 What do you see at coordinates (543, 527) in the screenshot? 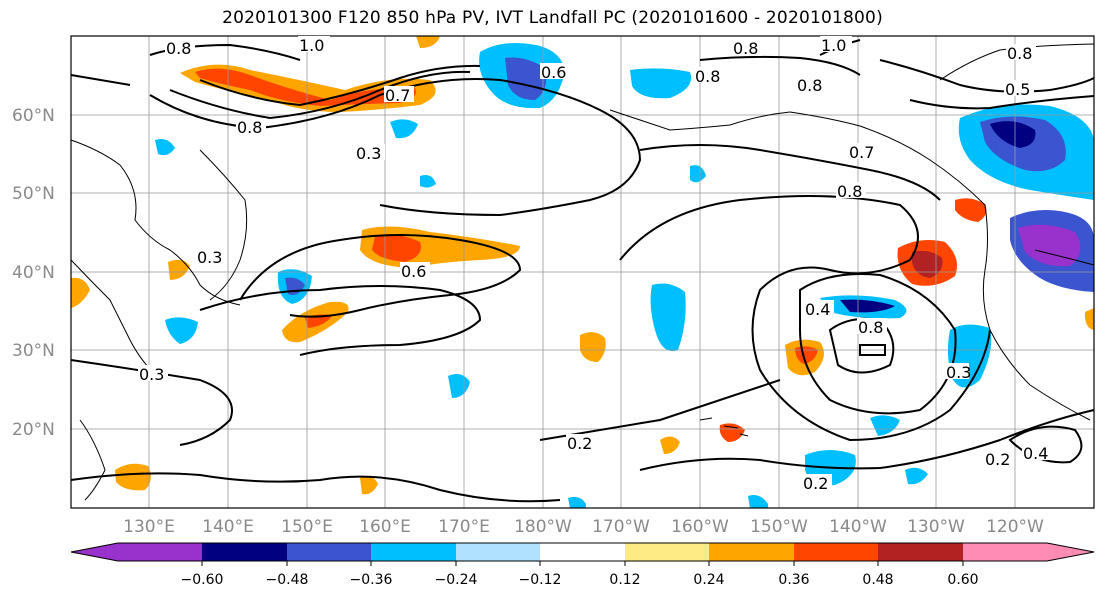
I see `lon-label: 180°W` at bounding box center [543, 527].